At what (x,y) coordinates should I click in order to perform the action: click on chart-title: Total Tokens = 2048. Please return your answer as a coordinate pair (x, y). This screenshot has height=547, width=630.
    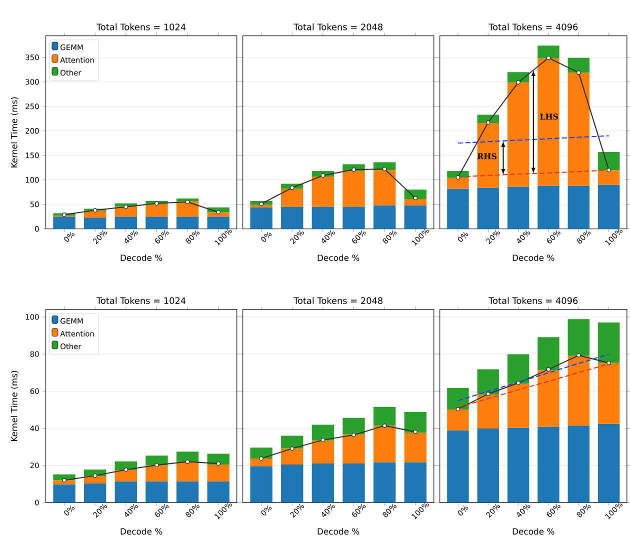
    Looking at the image, I should click on (338, 300).